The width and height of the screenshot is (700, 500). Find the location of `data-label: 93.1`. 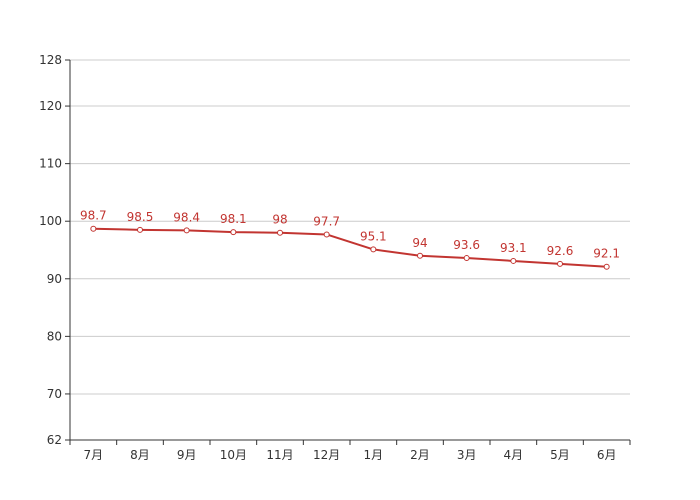

data-label: 93.1 is located at coordinates (513, 248).